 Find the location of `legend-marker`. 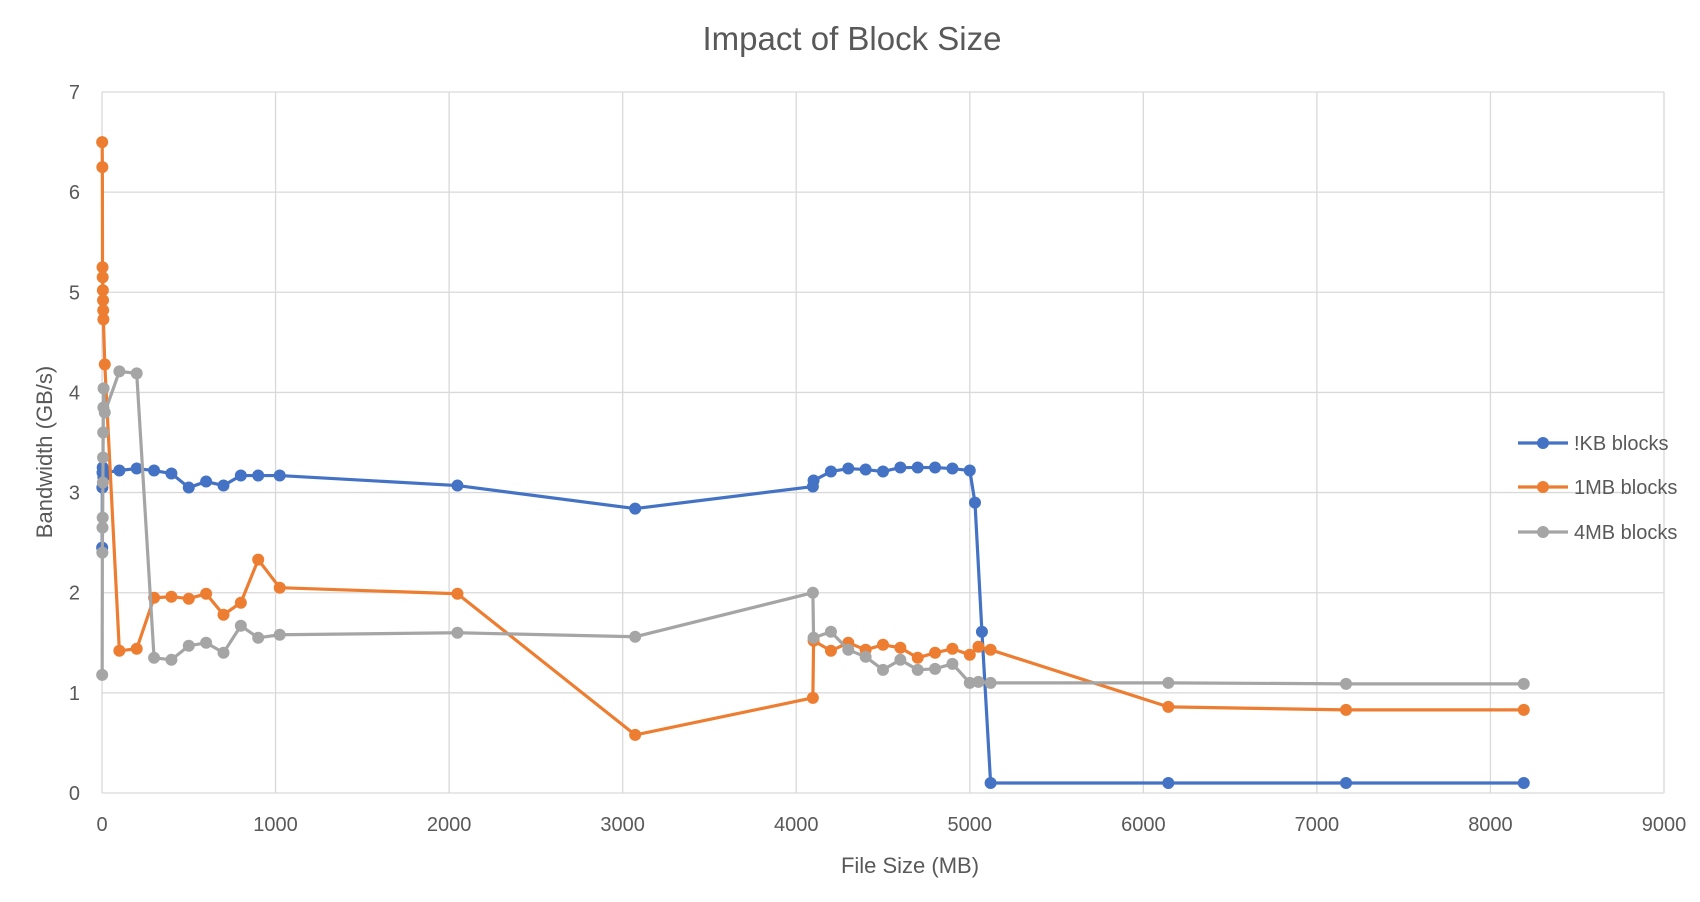

legend-marker is located at coordinates (1543, 532).